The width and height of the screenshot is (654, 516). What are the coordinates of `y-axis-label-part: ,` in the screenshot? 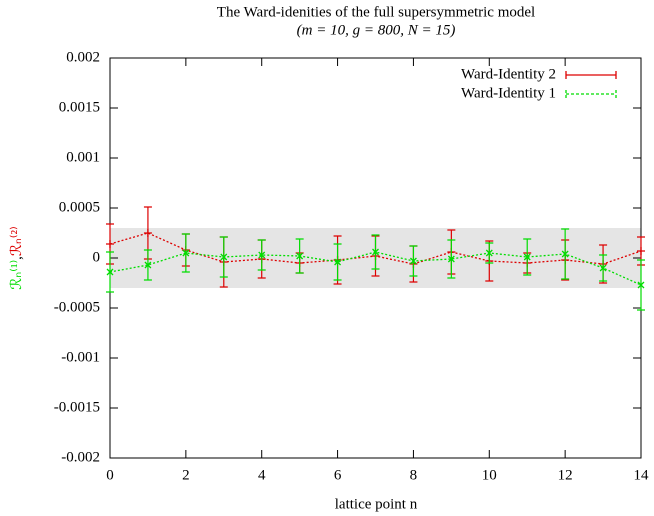 It's located at (17, 258).